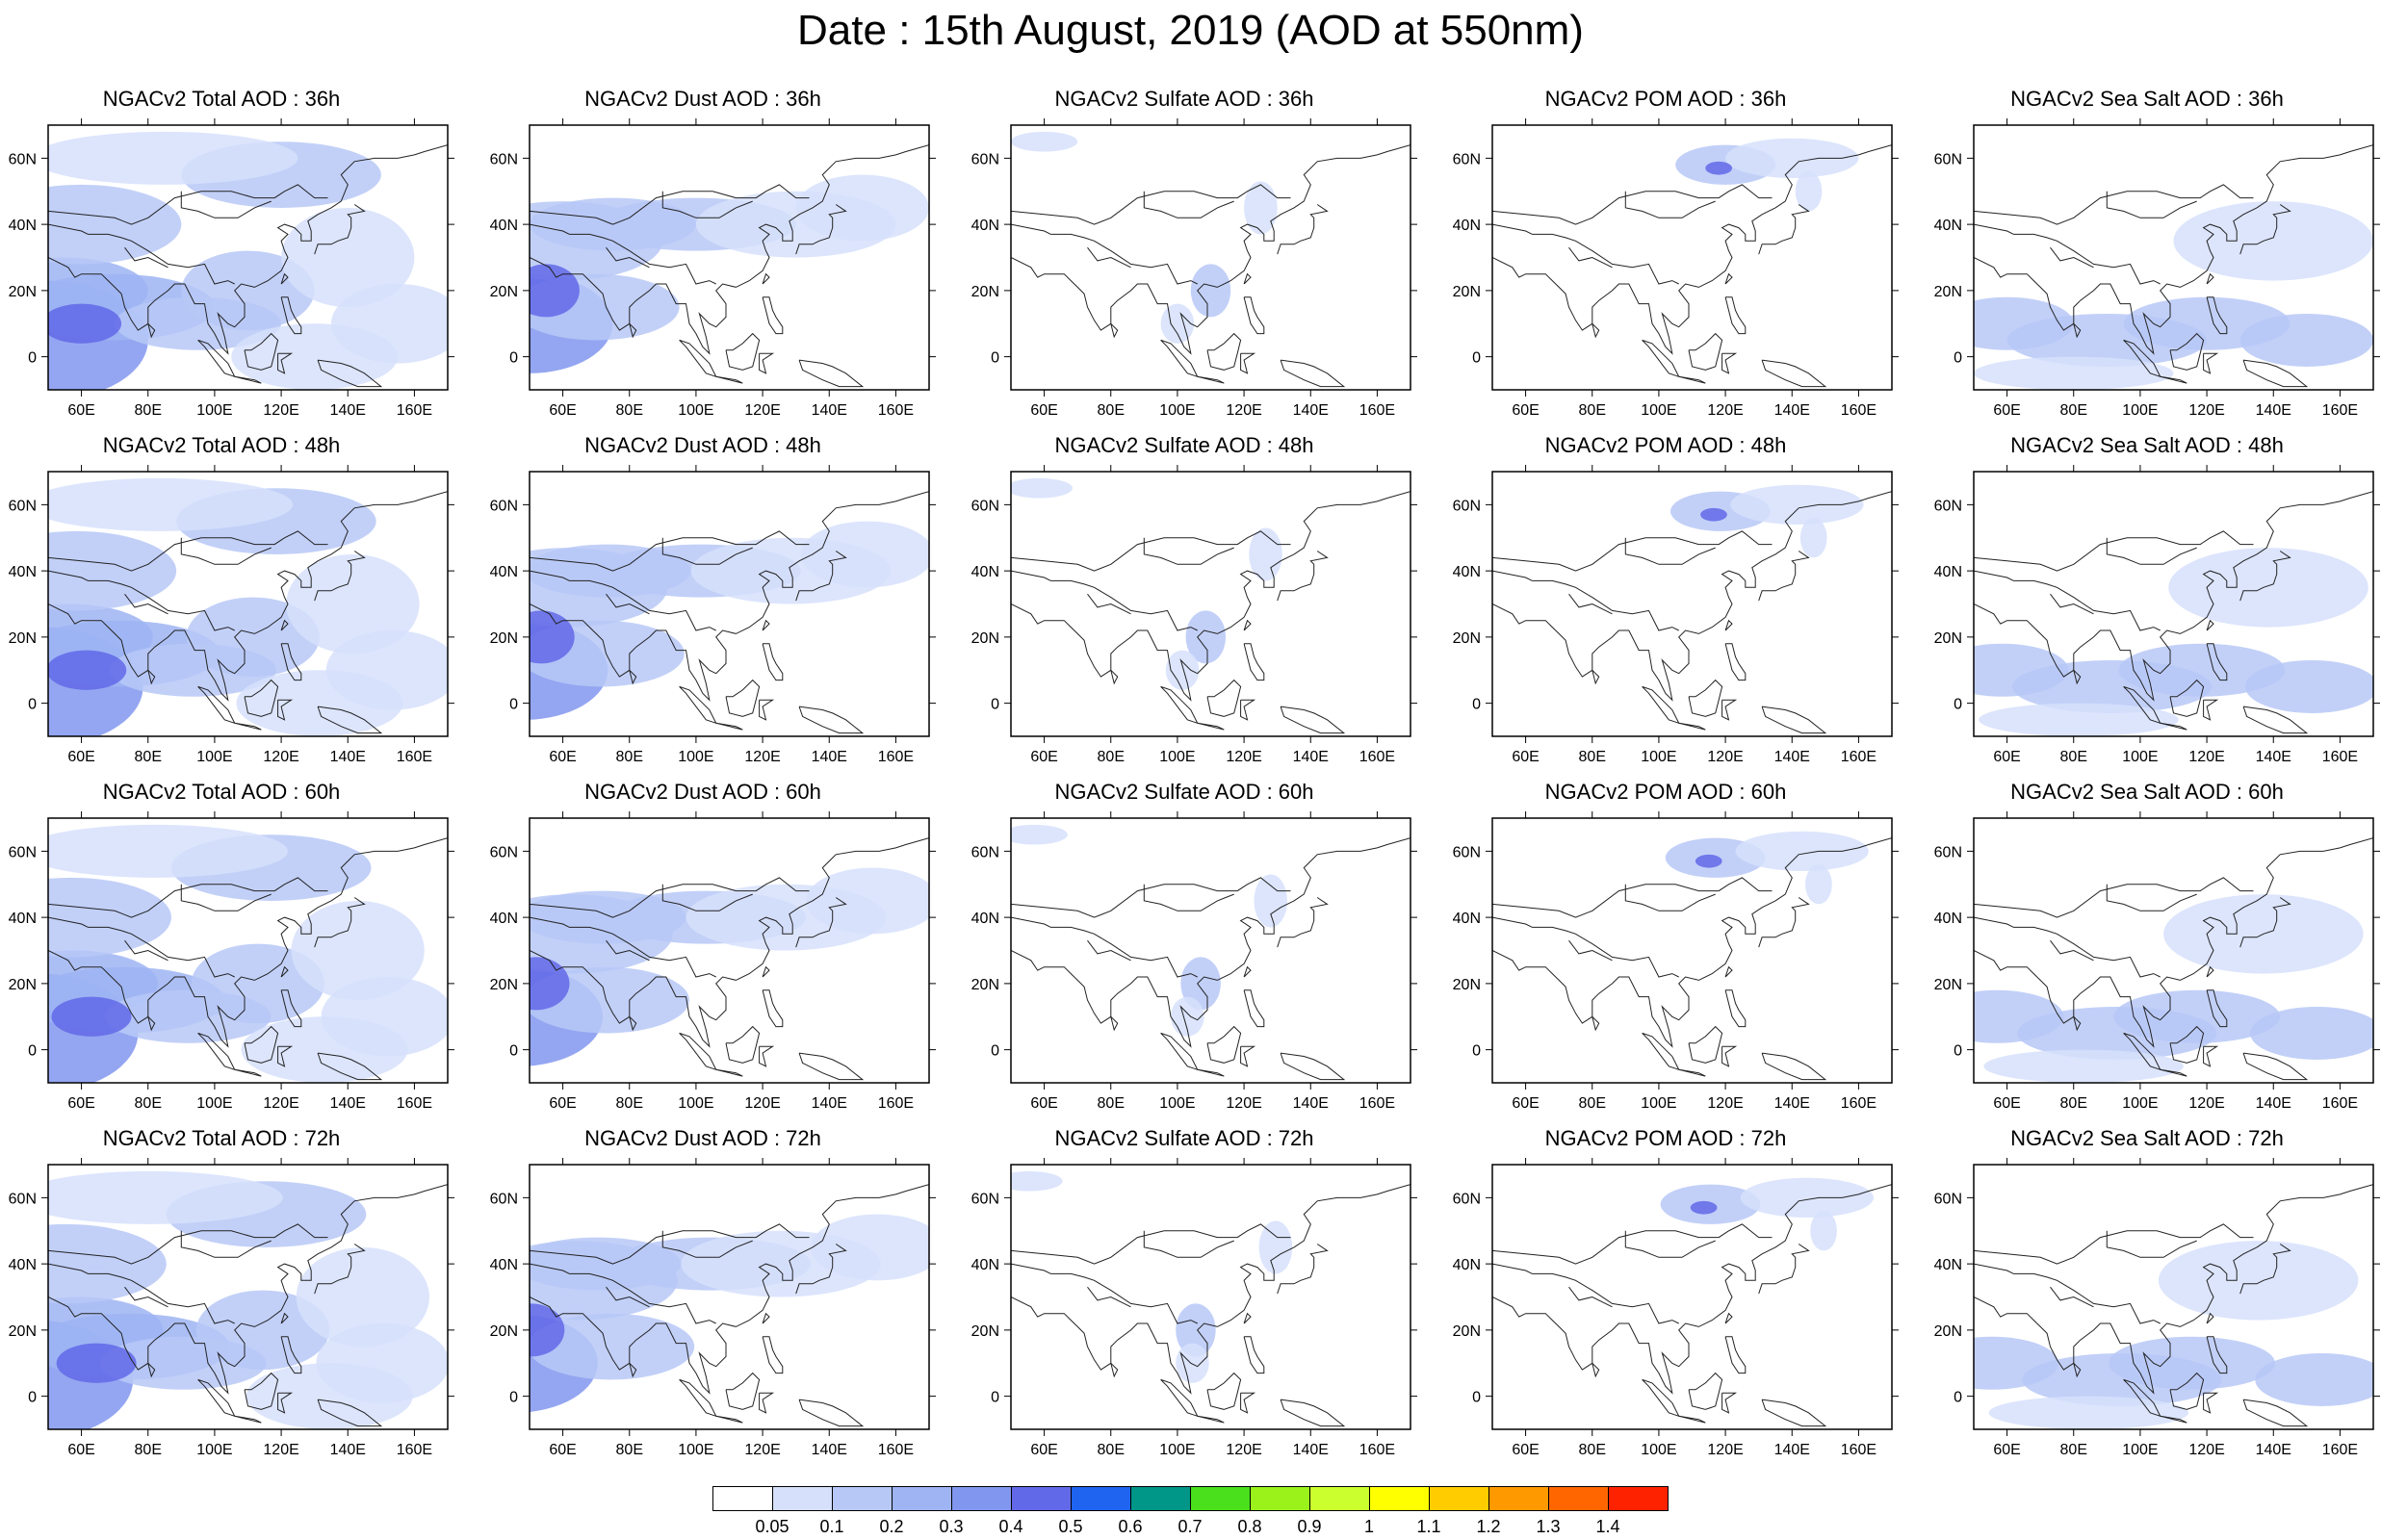 The image size is (2381, 1540). What do you see at coordinates (831, 1526) in the screenshot?
I see `colorbar-label: 0.1` at bounding box center [831, 1526].